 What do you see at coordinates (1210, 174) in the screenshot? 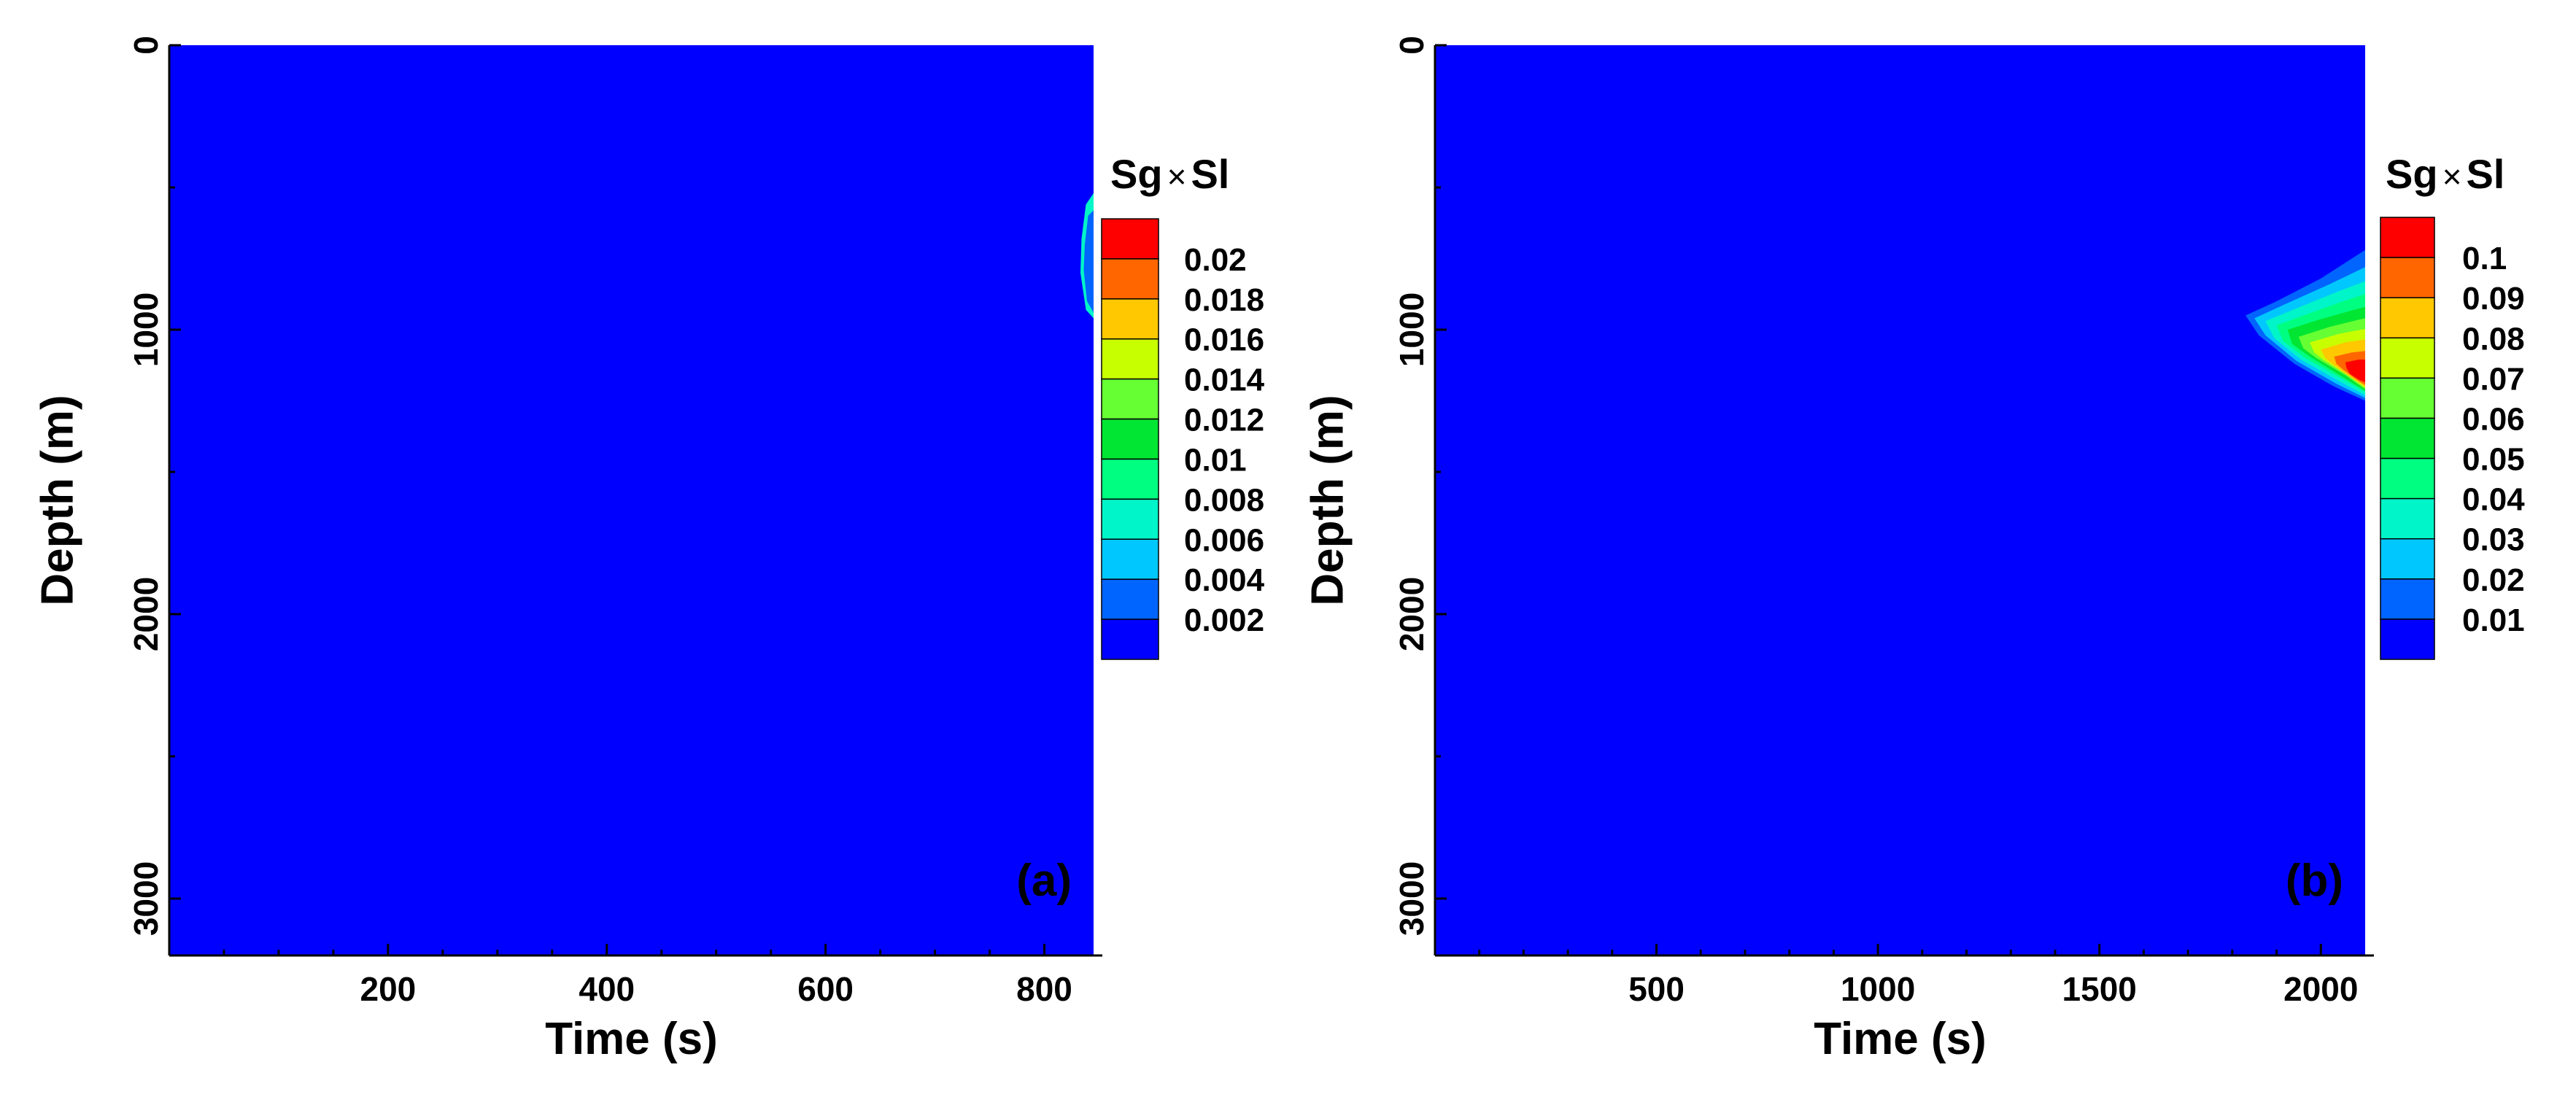
I see `colorbar-title-part-1-3: Sl` at bounding box center [1210, 174].